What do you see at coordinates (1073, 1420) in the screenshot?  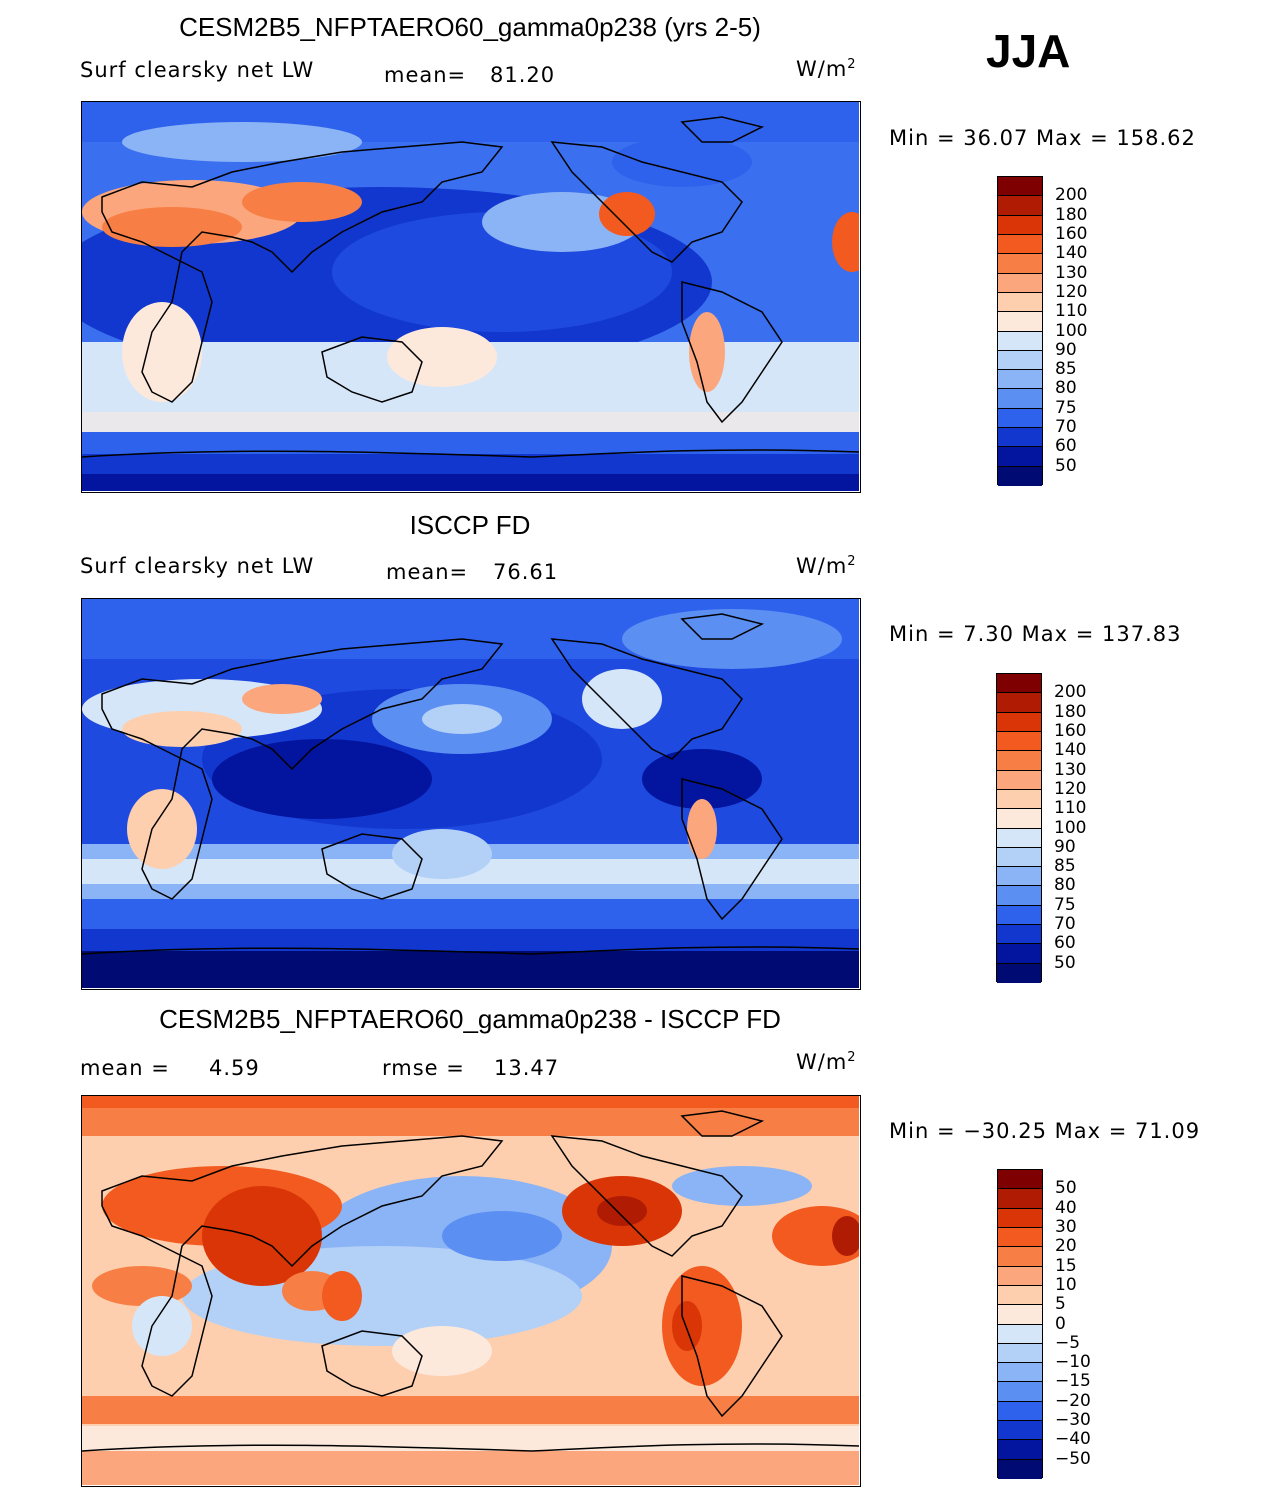 I see `colorbar-tick-label: −30` at bounding box center [1073, 1420].